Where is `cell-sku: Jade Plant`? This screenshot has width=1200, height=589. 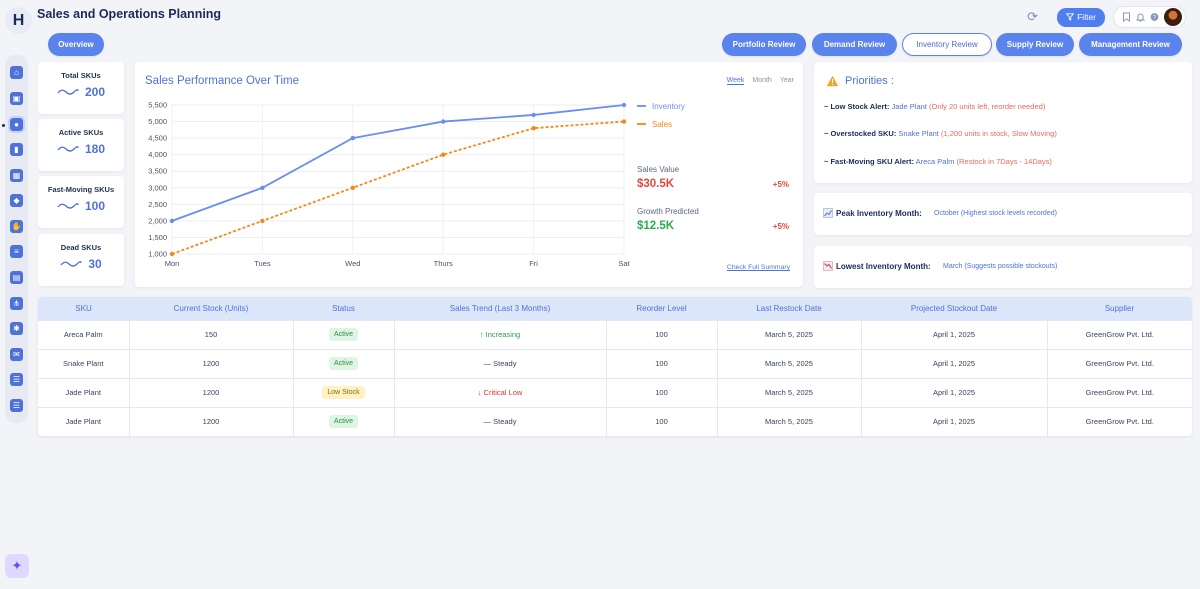
cell-sku: Jade Plant is located at coordinates (84, 421).